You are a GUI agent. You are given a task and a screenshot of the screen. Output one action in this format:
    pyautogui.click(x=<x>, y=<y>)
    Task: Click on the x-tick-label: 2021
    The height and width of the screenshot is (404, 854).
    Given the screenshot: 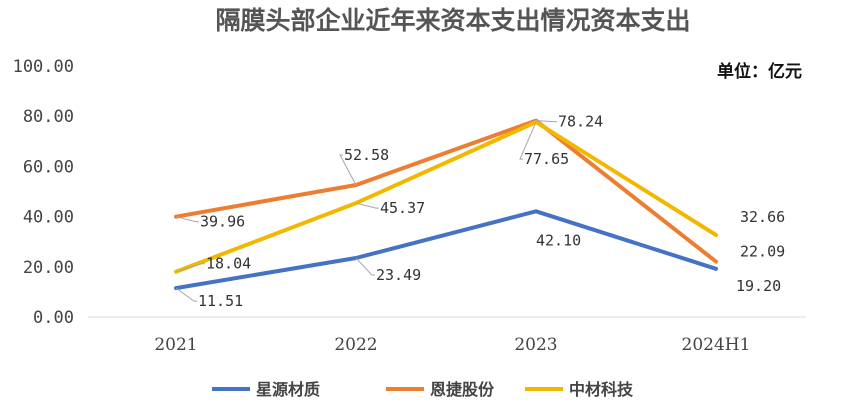 What is the action you would take?
    pyautogui.click(x=175, y=345)
    